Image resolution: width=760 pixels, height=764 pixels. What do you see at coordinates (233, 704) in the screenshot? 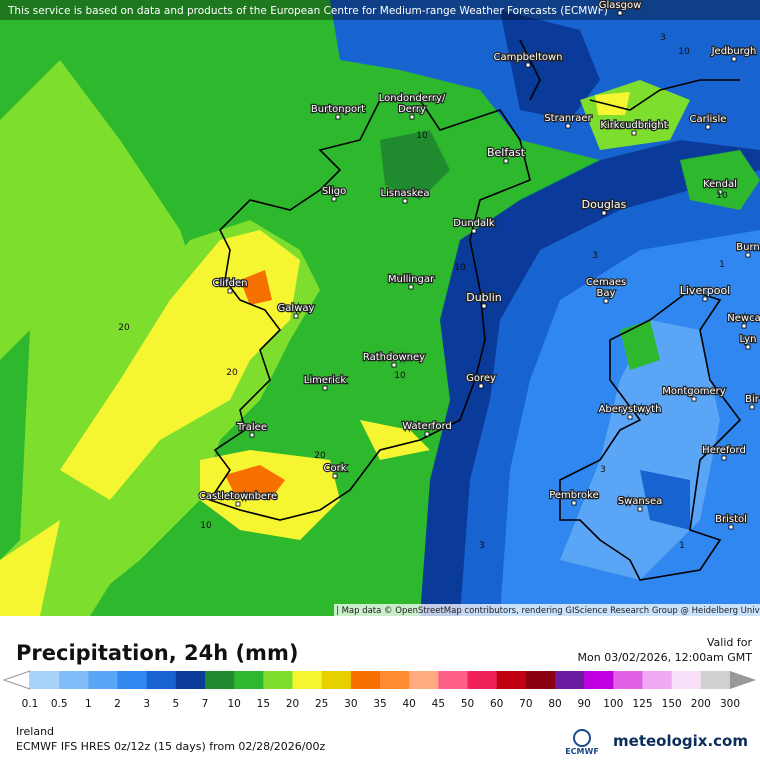
I see `legend-label: 10` at bounding box center [233, 704].